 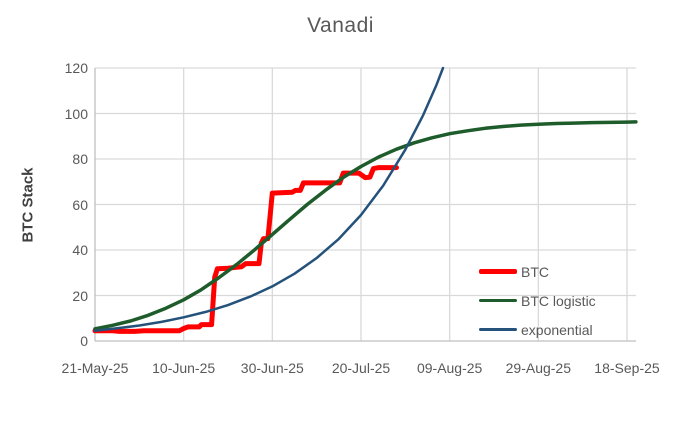 I want to click on legend-label: exponential, so click(x=557, y=329).